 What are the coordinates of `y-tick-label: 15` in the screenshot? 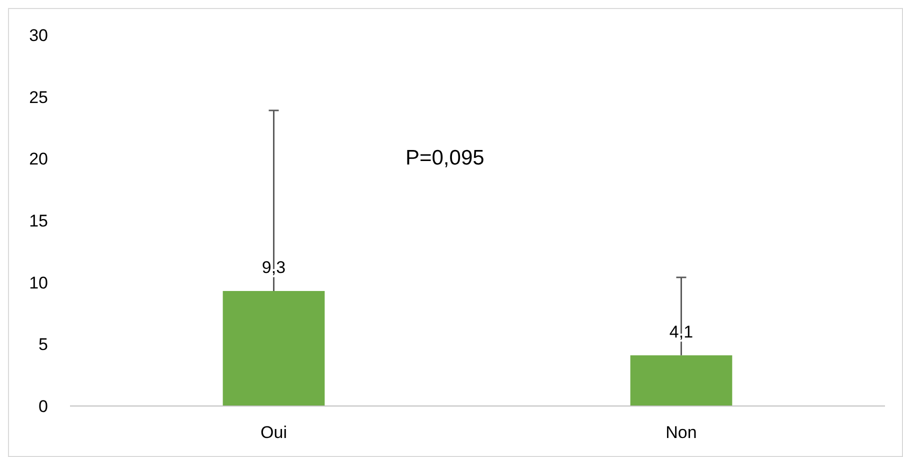 It's located at (38, 220).